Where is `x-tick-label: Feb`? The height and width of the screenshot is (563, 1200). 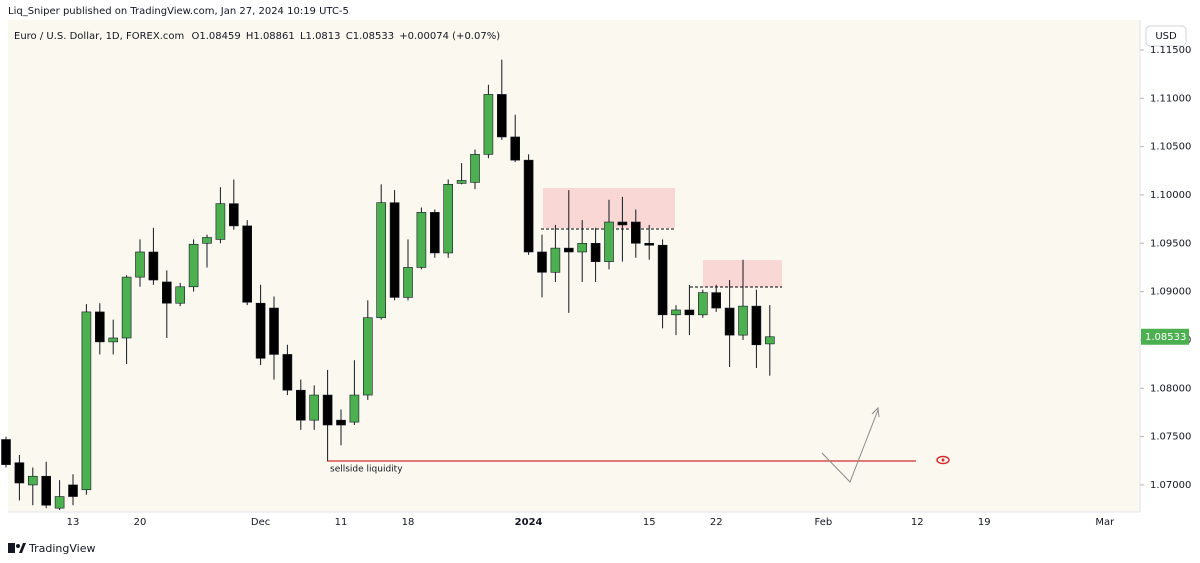 x-tick-label: Feb is located at coordinates (824, 522).